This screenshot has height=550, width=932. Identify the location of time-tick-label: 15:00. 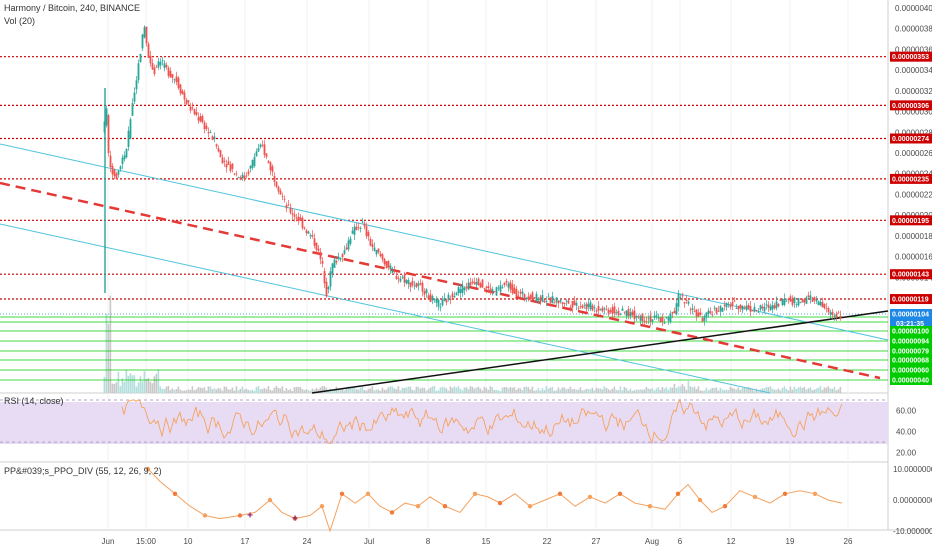
(146, 541).